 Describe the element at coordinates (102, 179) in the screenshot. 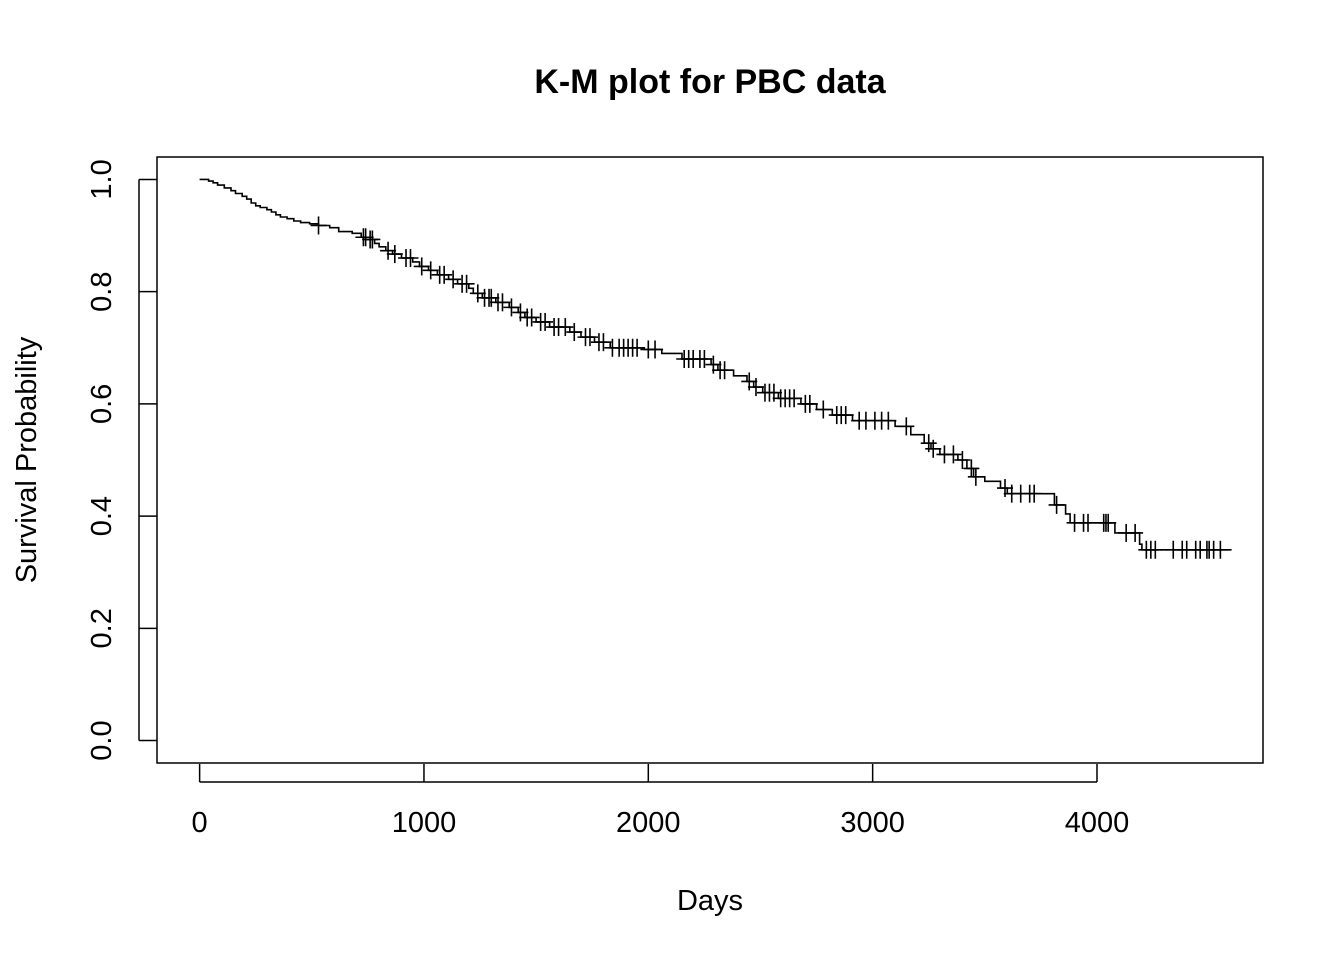

I see `y-tick-label: 1.0` at that location.